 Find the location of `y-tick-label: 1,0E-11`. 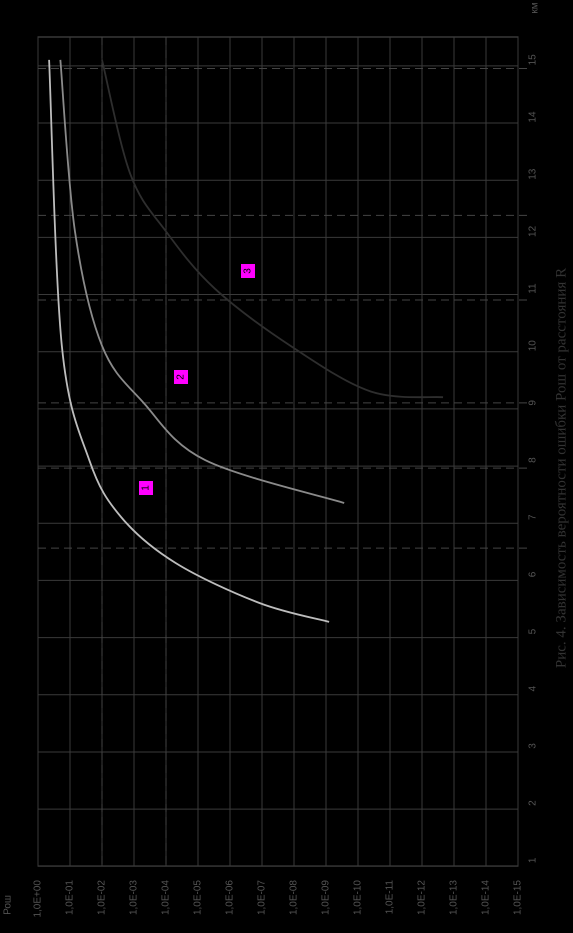

y-tick-label: 1,0E-11 is located at coordinates (390, 897).